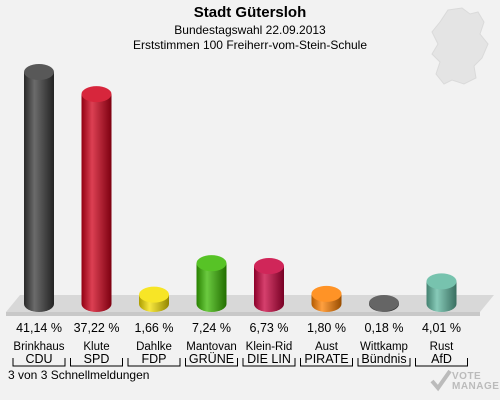 Image resolution: width=500 pixels, height=400 pixels. Describe the element at coordinates (38, 347) in the screenshot. I see `candidate-label: Brinkhaus` at that location.